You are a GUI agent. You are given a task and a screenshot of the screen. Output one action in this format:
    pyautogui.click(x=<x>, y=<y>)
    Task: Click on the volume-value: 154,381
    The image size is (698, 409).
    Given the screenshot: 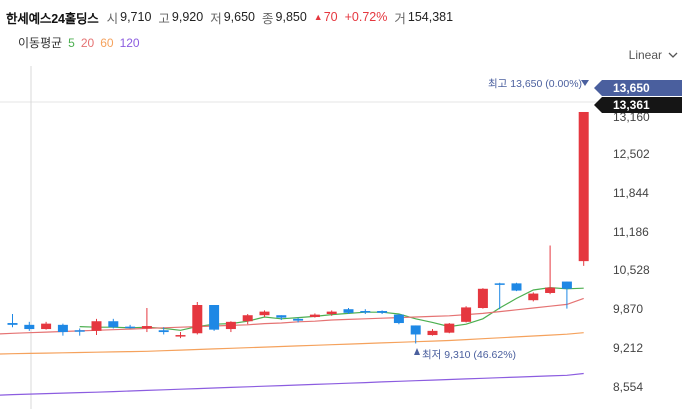 What is the action you would take?
    pyautogui.click(x=430, y=17)
    